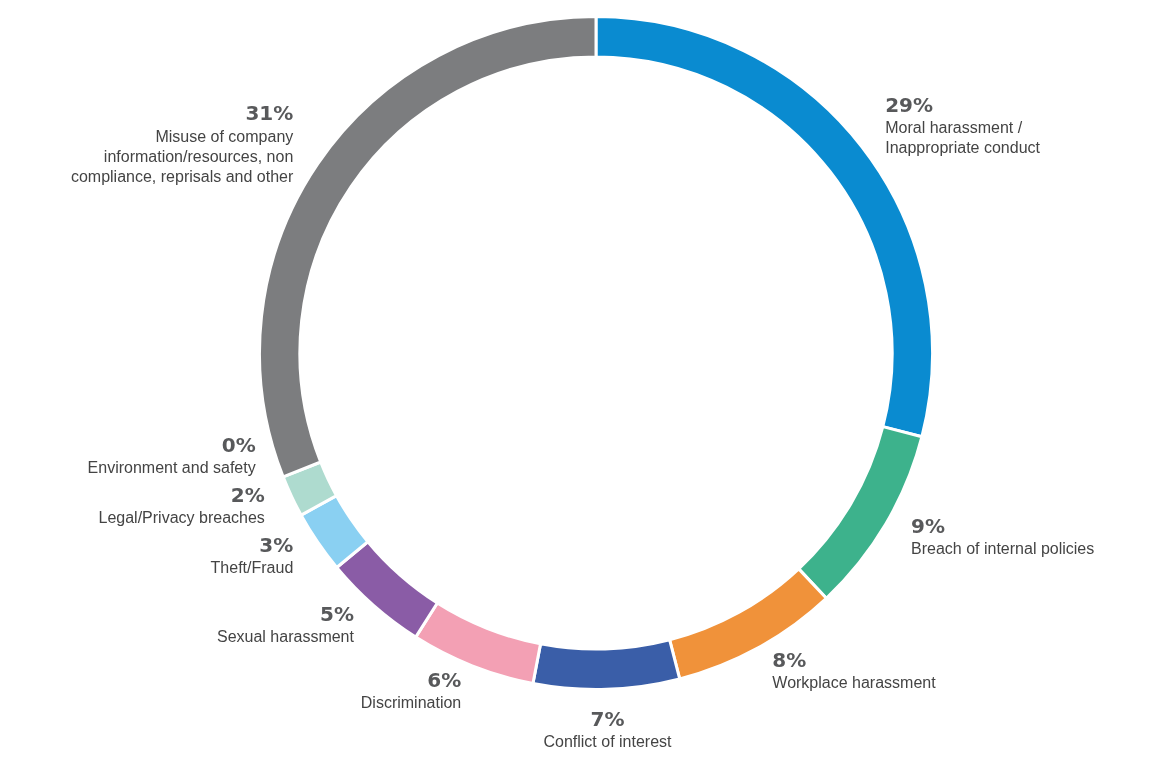 The width and height of the screenshot is (1170, 780). I want to click on text: 0%, so click(238, 444).